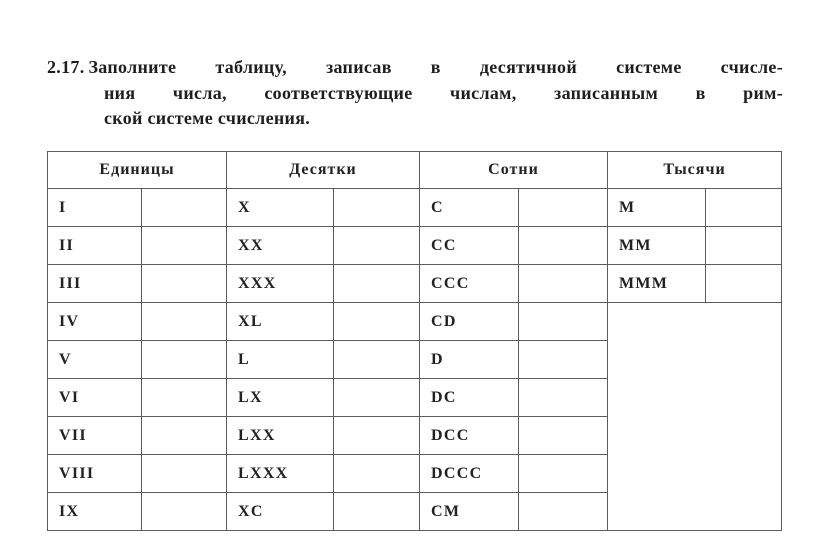 This screenshot has height=548, width=816. Describe the element at coordinates (280, 321) in the screenshot. I see `roman-cell-tens: XL` at that location.